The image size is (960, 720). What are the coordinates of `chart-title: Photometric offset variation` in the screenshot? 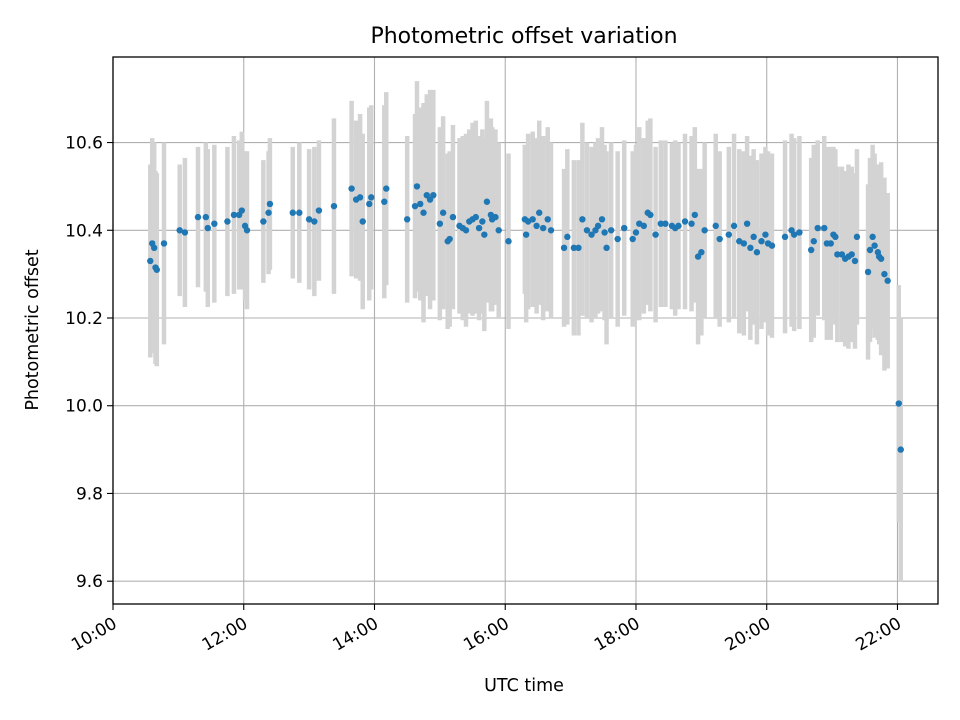 It's located at (523, 36).